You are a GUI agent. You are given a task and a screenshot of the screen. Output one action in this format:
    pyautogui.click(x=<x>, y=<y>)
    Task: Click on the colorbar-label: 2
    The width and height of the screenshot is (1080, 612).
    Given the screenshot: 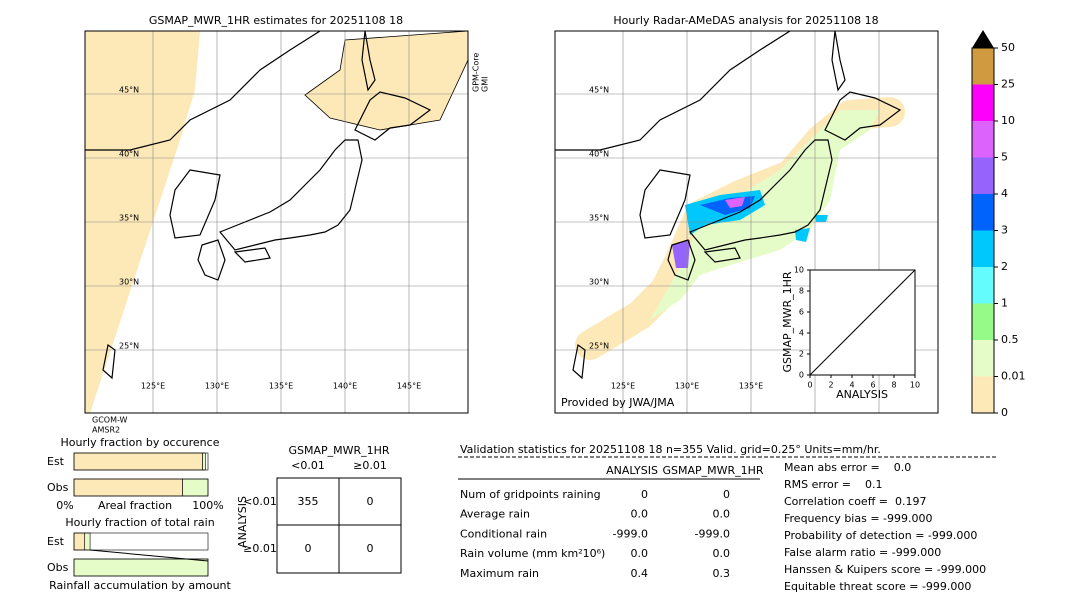 What is the action you would take?
    pyautogui.click(x=1004, y=266)
    